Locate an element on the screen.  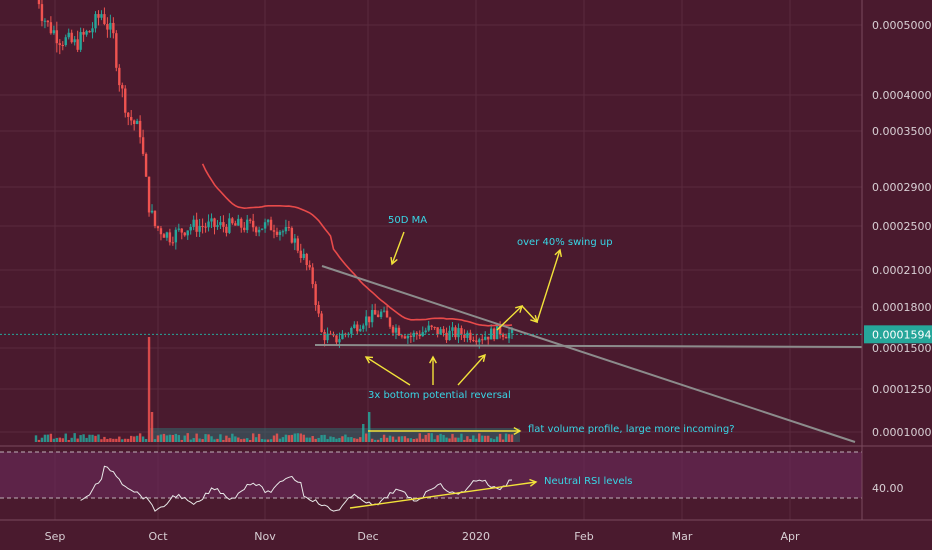
rsi-label: Neutral RSI levels is located at coordinates (588, 481).